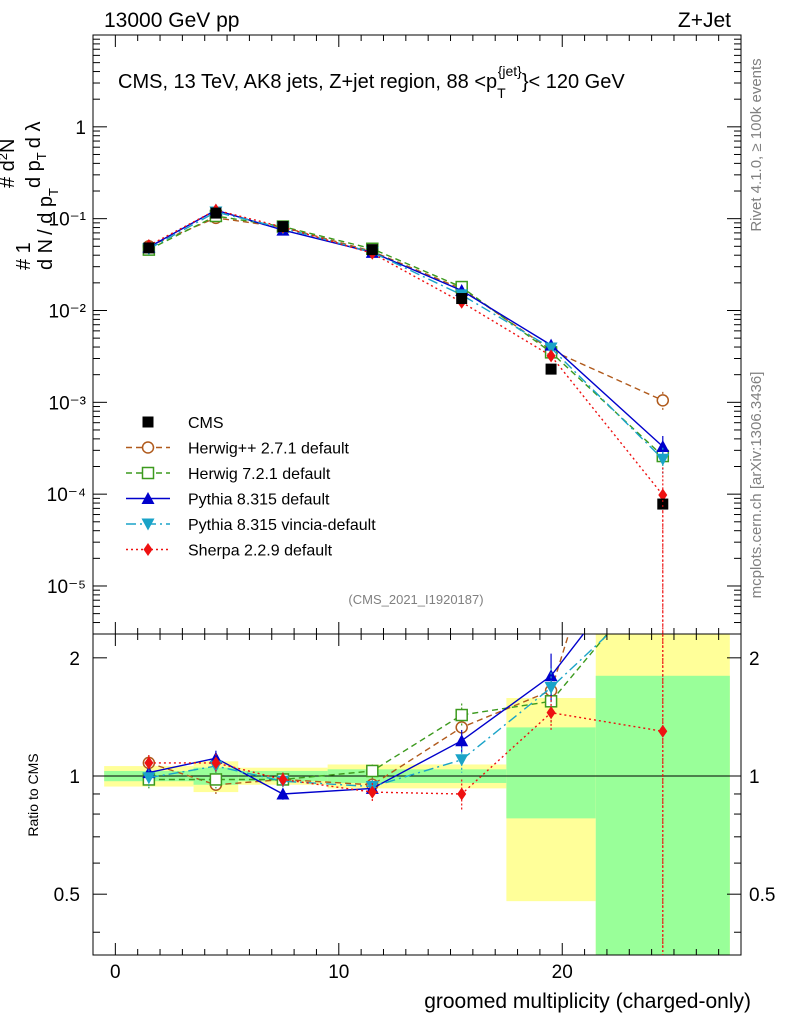 The height and width of the screenshot is (1024, 786). What do you see at coordinates (259, 500) in the screenshot?
I see `legend-label: Pythia 8.315 default` at bounding box center [259, 500].